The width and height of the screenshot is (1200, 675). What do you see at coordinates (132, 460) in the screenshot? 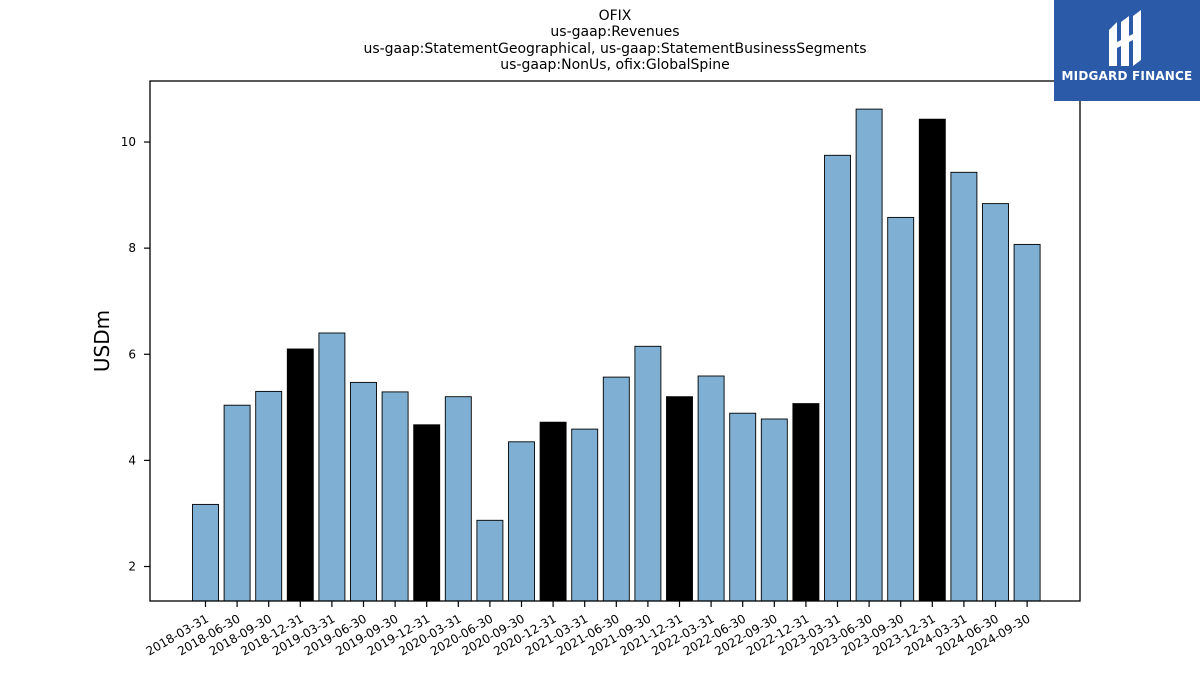
I see `y-tick-label: 4` at bounding box center [132, 460].